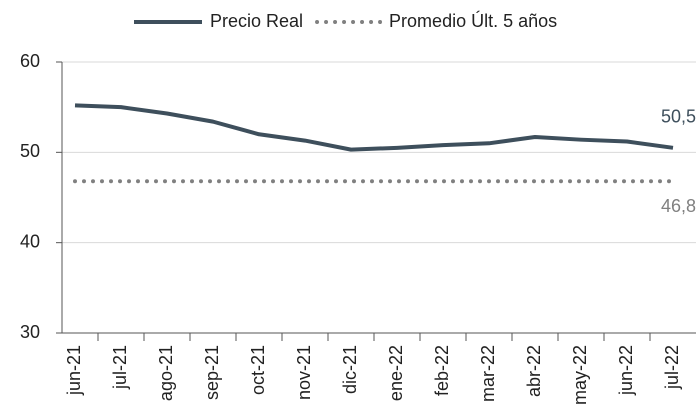 The image size is (696, 414). Describe the element at coordinates (258, 370) in the screenshot. I see `x-tick-label: oct-21` at that location.